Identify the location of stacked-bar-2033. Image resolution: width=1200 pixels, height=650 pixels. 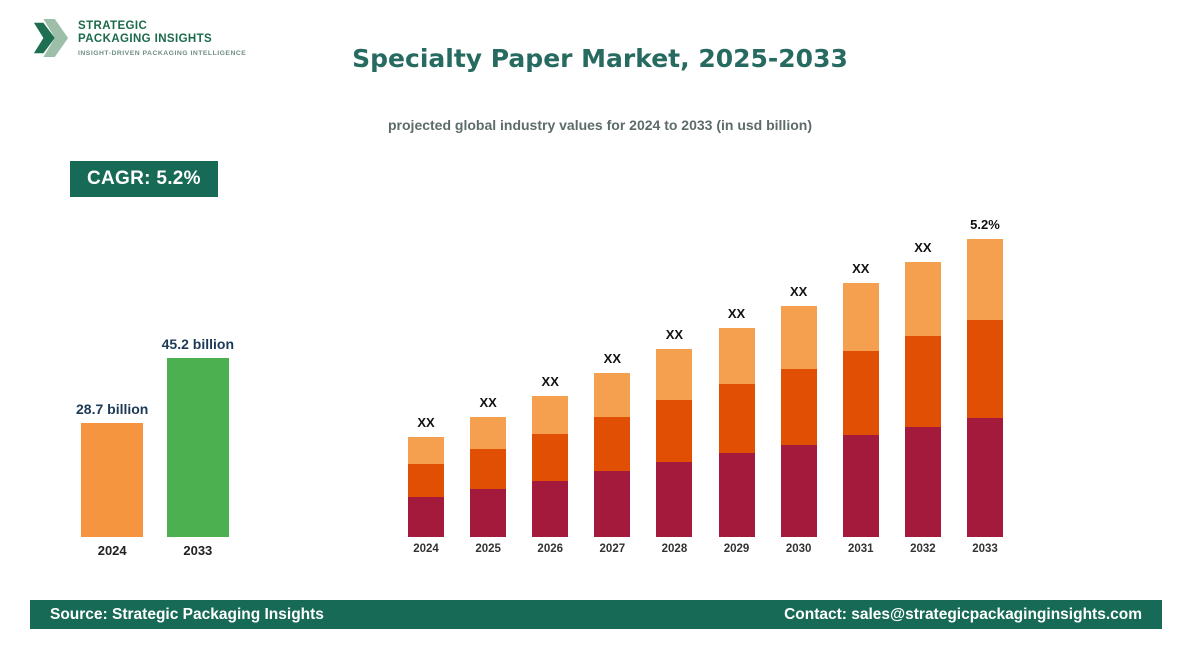
(984, 388).